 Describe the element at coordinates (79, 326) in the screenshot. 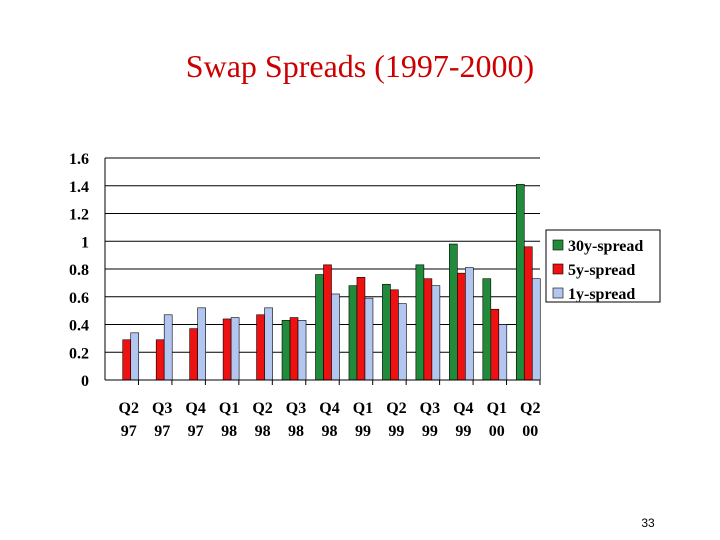

I see `y-tick-label: 0.4` at that location.